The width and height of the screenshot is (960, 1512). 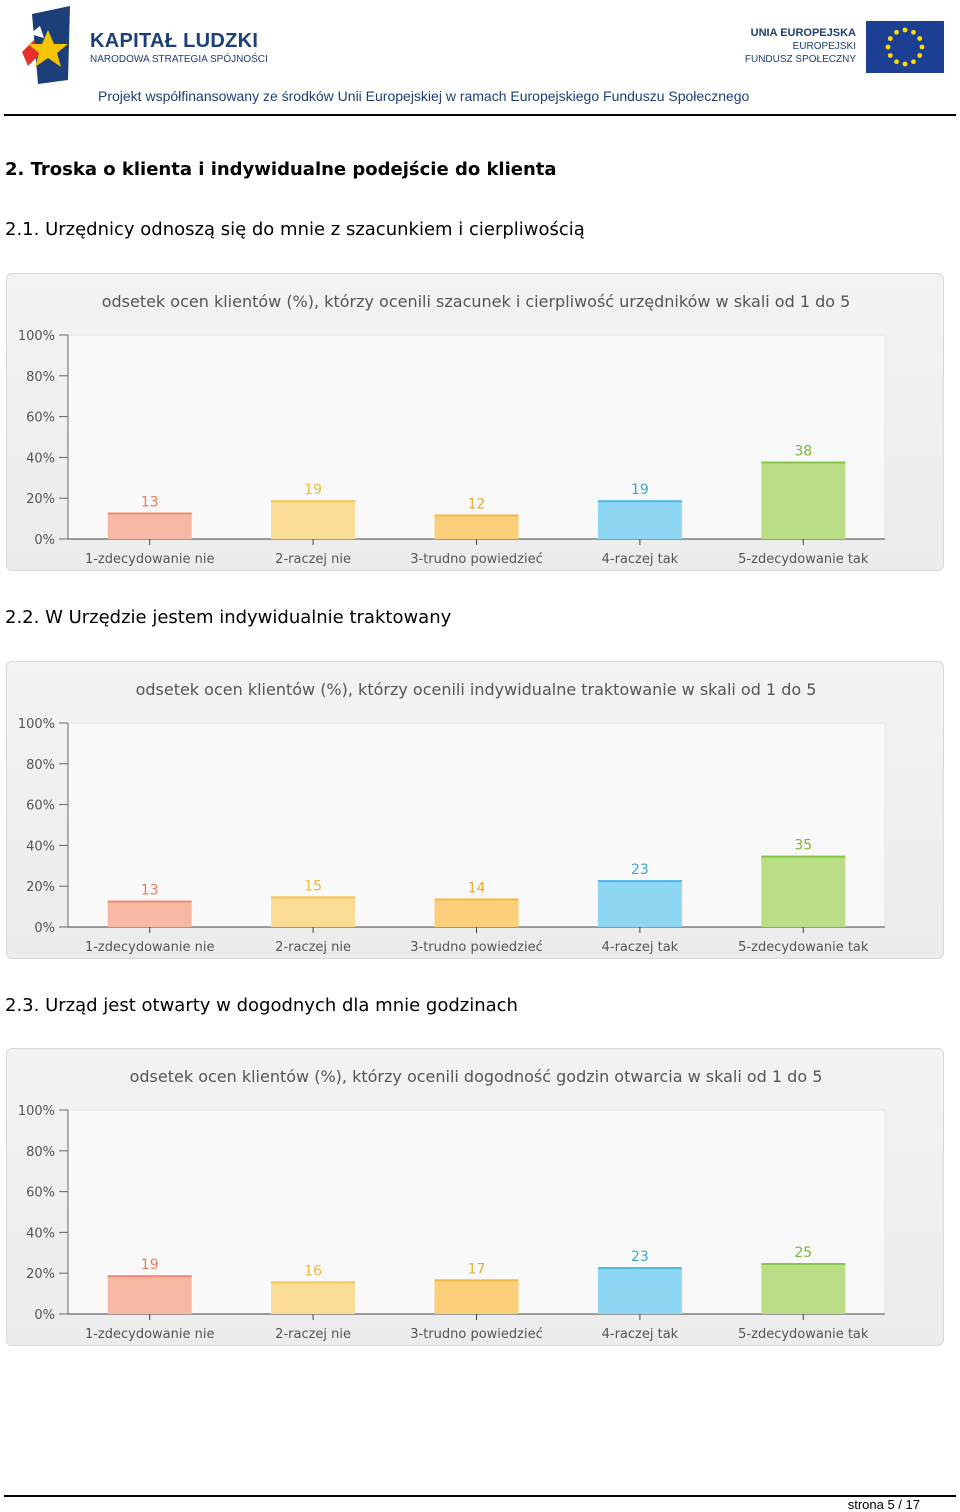 I want to click on kapital-ludzki-logo-icon, so click(x=46, y=45).